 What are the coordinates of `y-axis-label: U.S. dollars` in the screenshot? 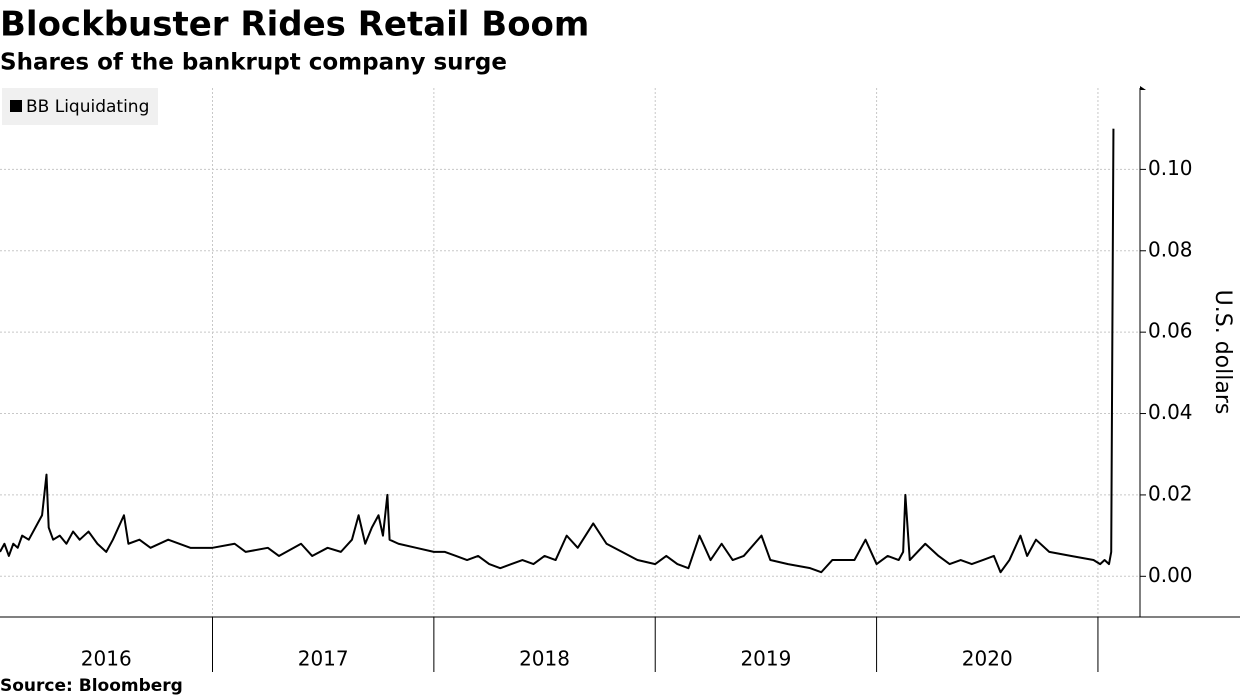 It's located at (1222, 352).